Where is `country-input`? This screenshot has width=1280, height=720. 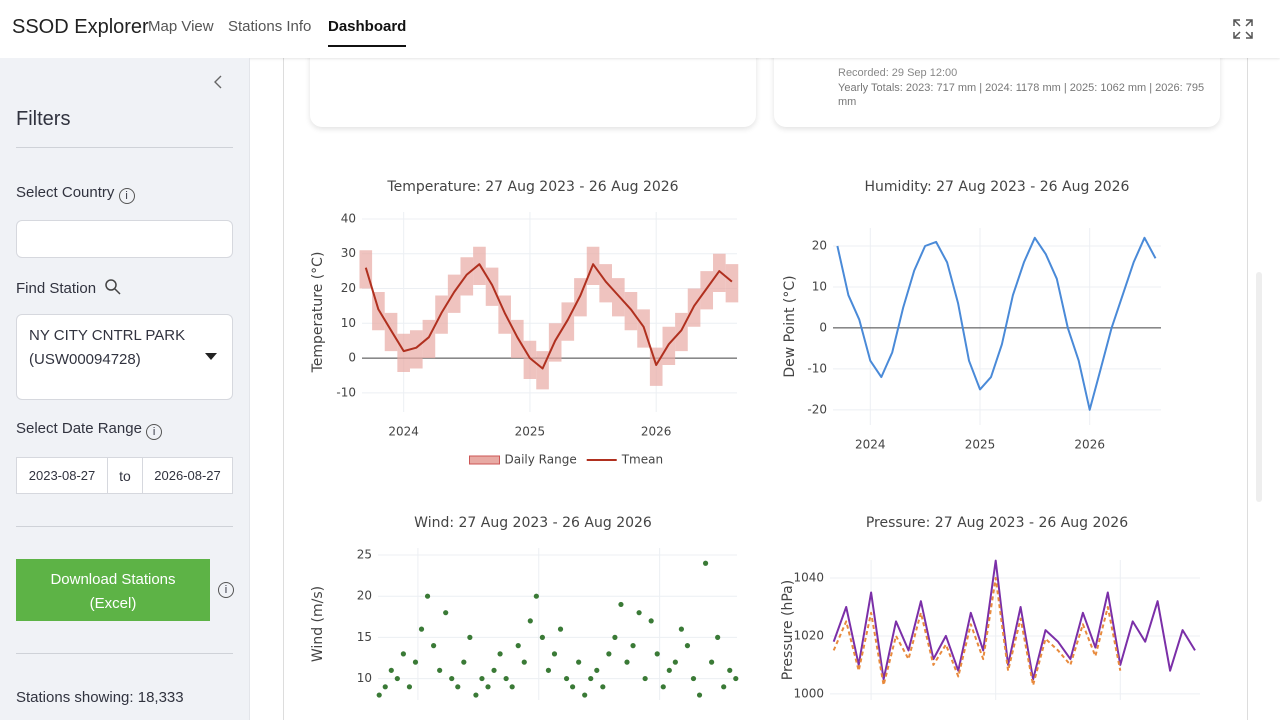
country-input is located at coordinates (124, 239).